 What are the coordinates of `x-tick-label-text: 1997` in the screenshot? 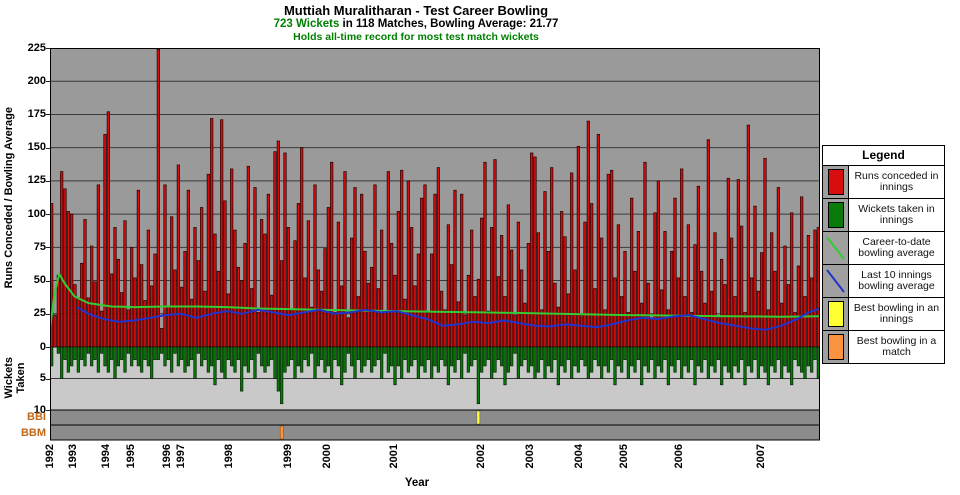 It's located at (180, 456).